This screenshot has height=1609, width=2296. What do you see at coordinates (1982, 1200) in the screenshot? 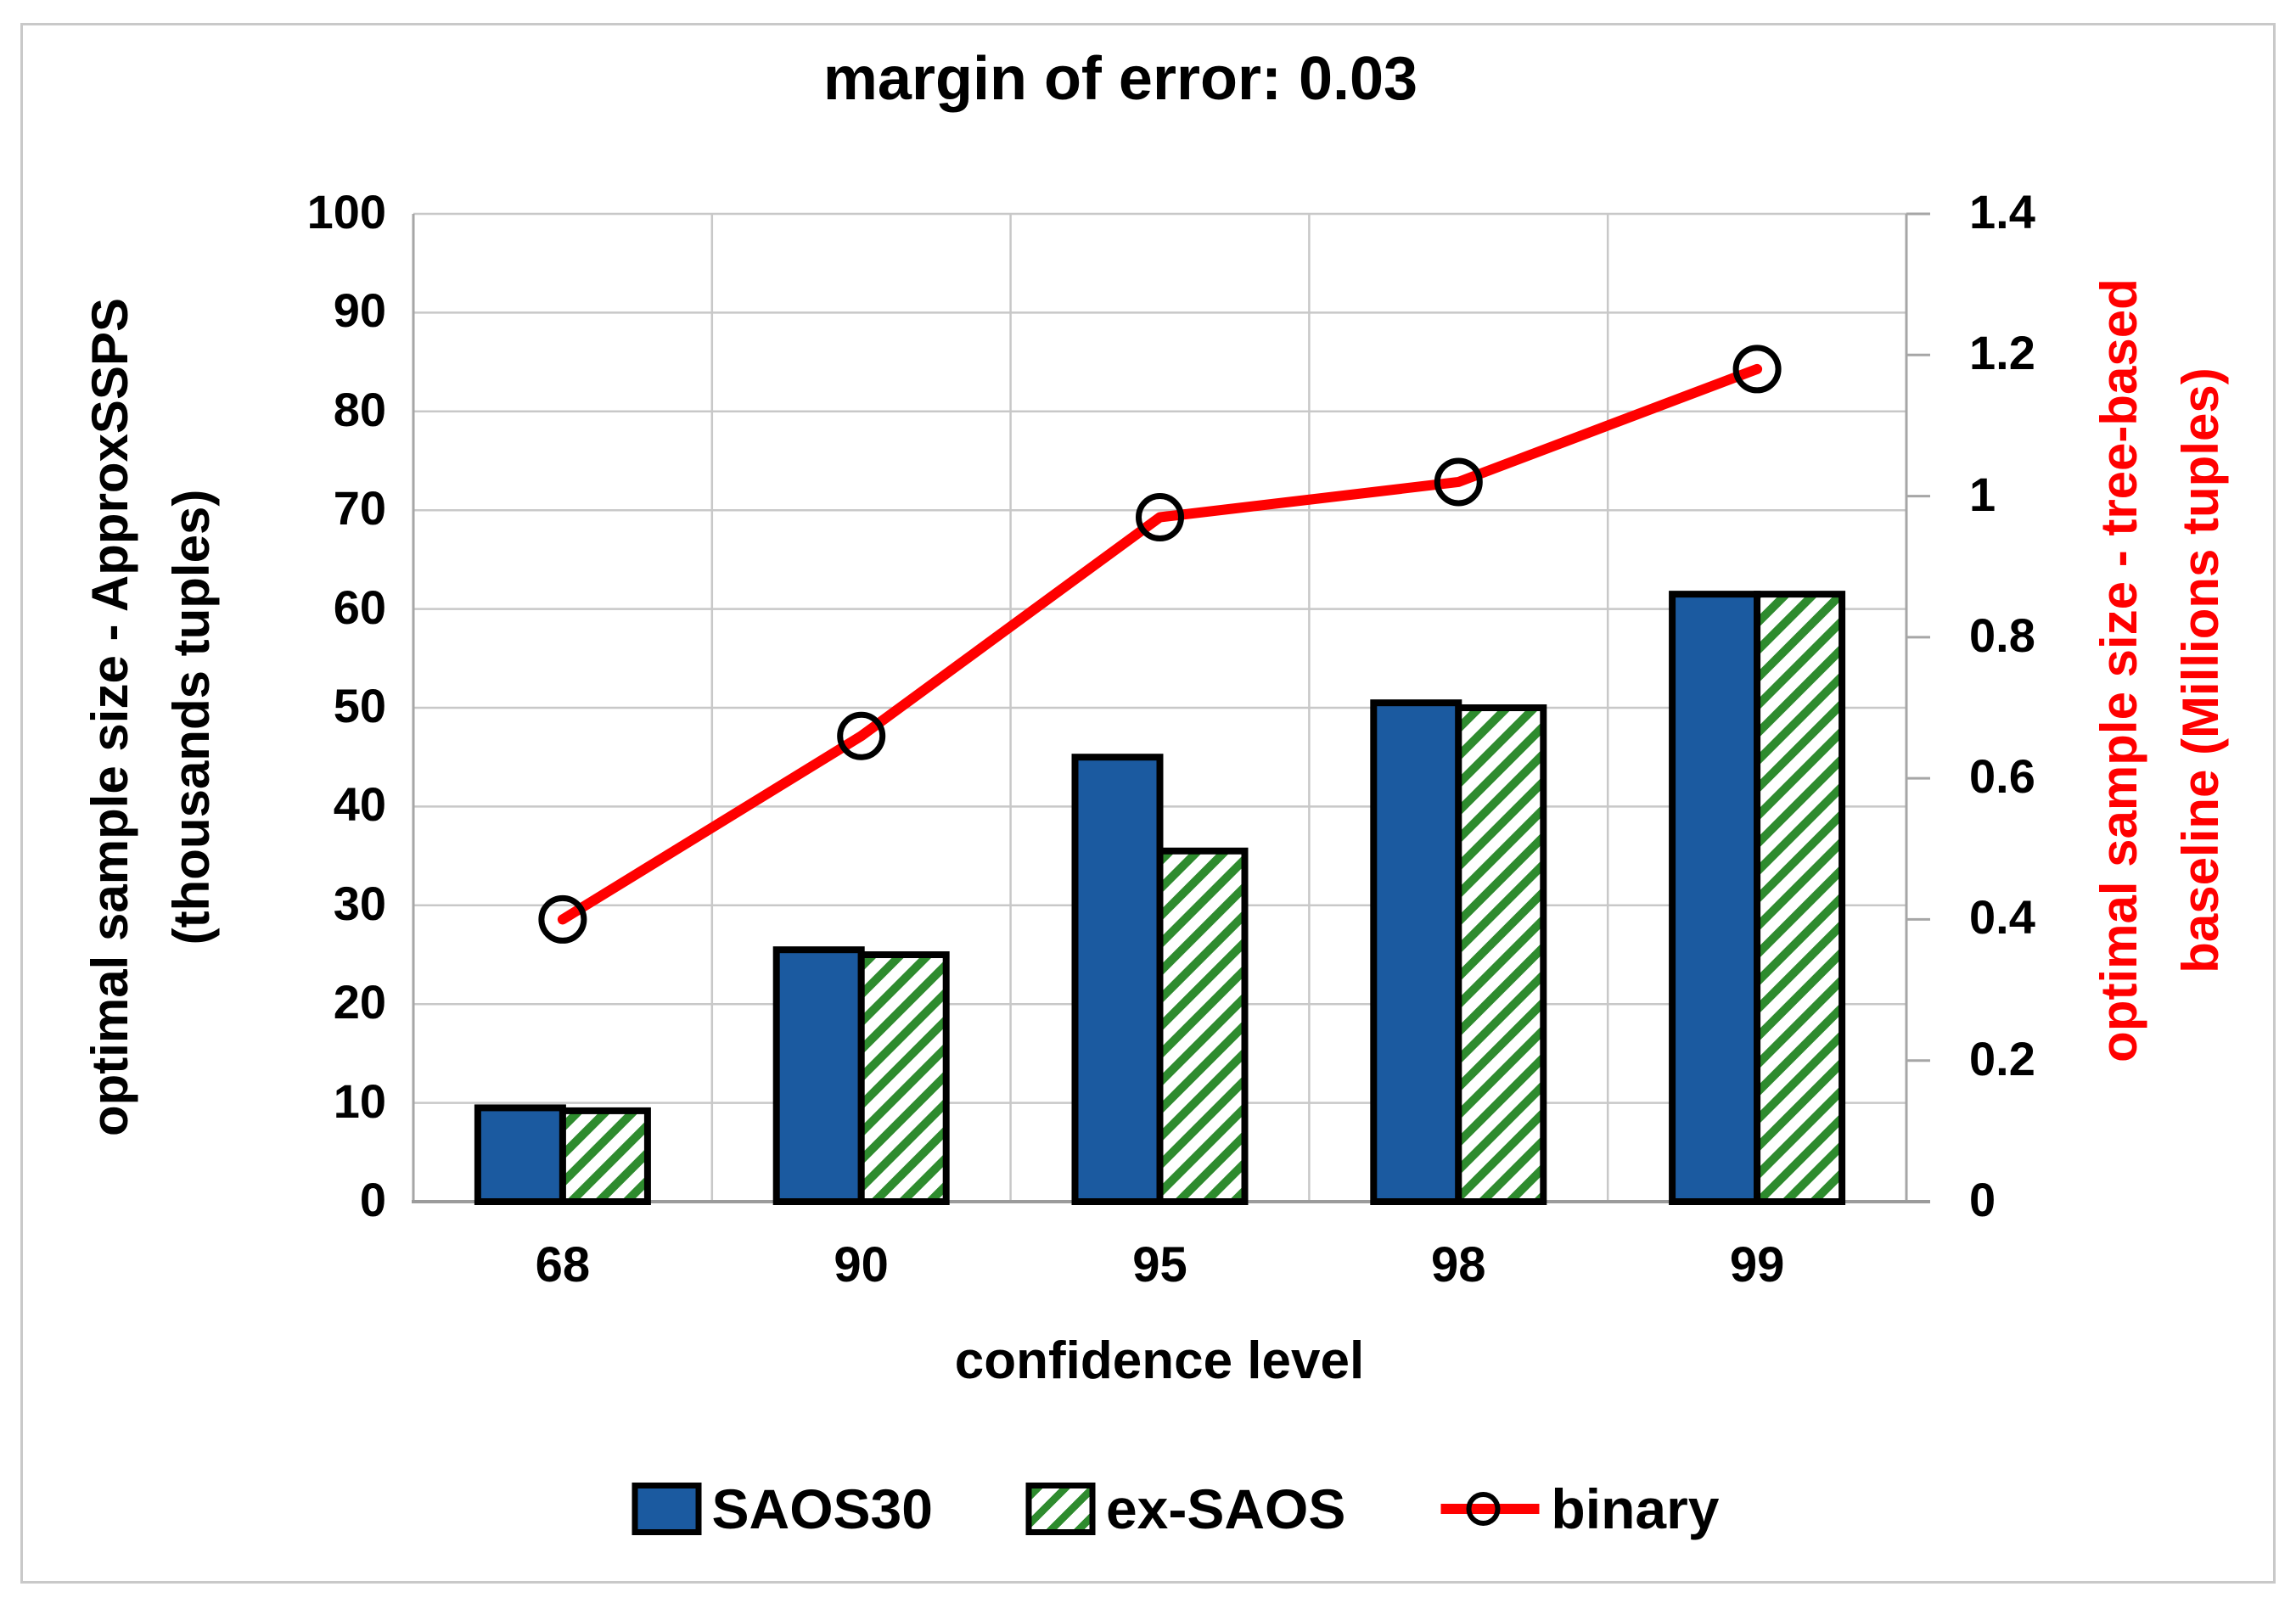
I see `right-axis-tick-0: 0` at bounding box center [1982, 1200].